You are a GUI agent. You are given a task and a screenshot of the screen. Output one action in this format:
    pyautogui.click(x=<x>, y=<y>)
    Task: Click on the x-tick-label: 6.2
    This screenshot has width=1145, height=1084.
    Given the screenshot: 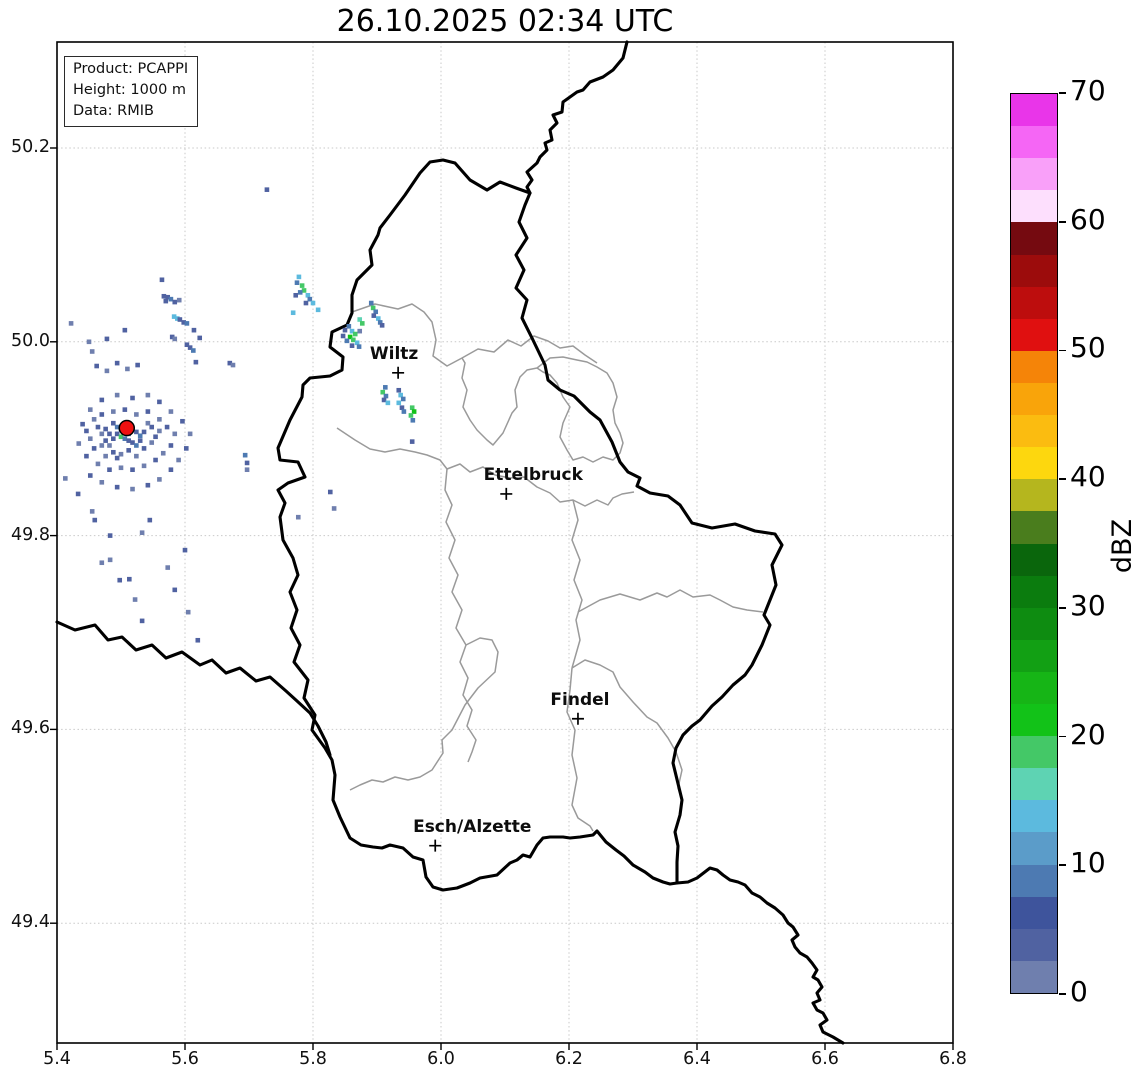 What is the action you would take?
    pyautogui.click(x=569, y=1059)
    